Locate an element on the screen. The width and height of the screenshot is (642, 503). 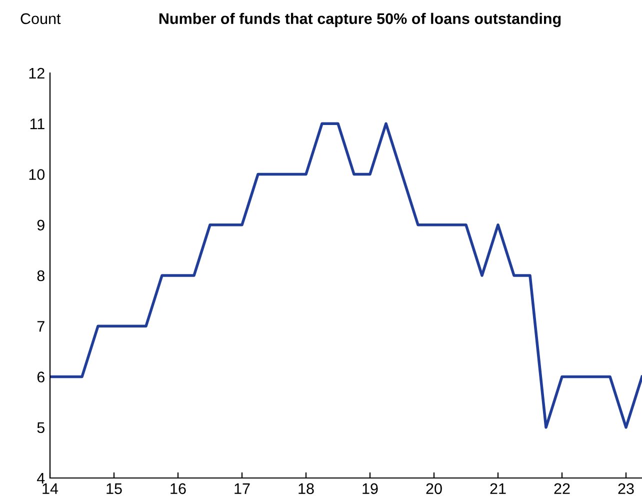
y-tick-label: 5 is located at coordinates (40, 428).